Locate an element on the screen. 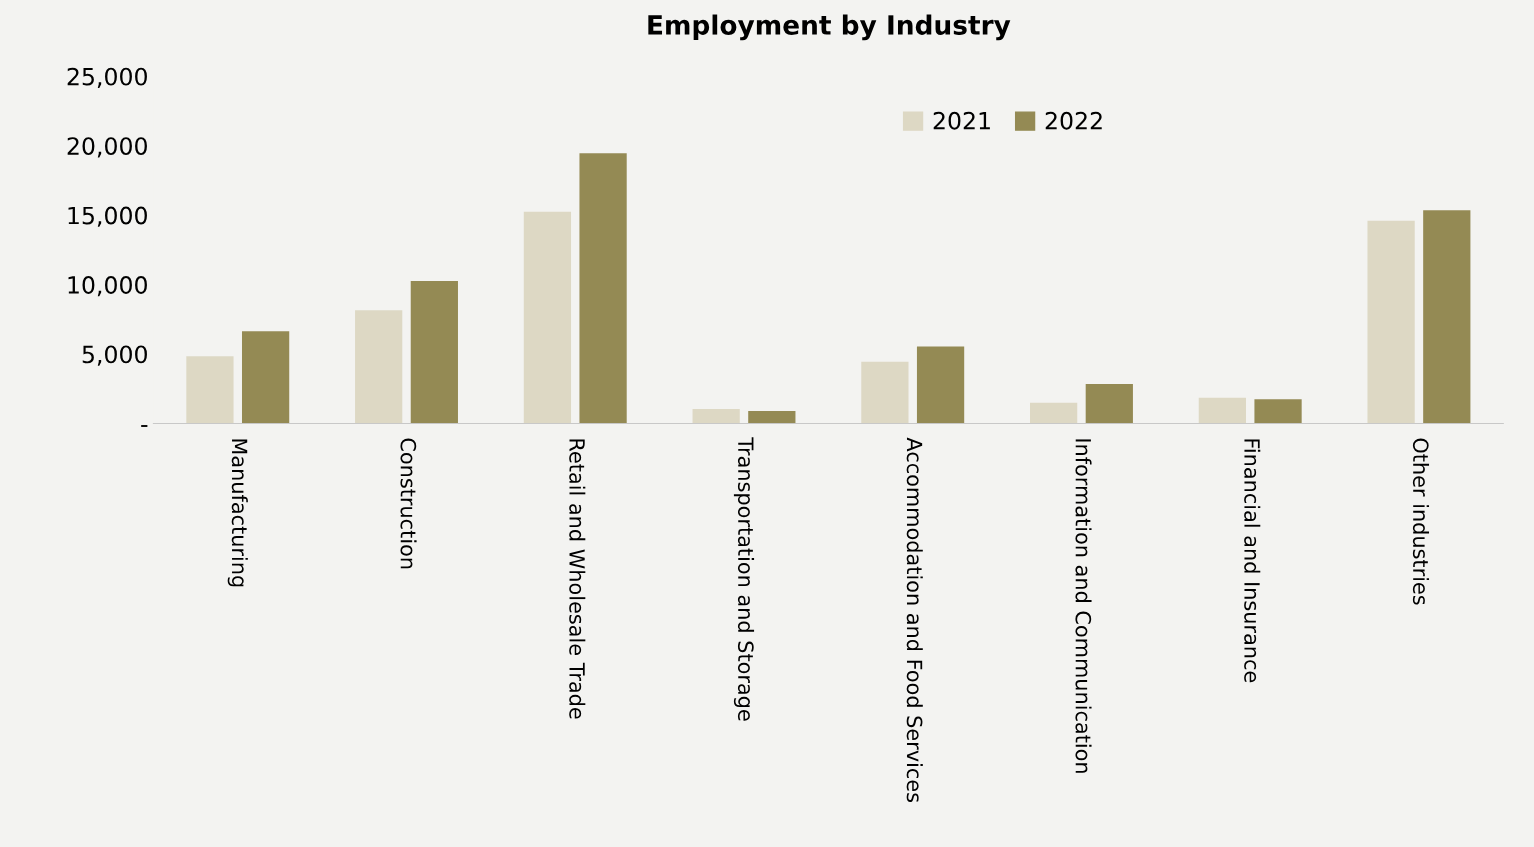 This screenshot has height=847, width=1534. legend-label: 2022 is located at coordinates (1073, 120).